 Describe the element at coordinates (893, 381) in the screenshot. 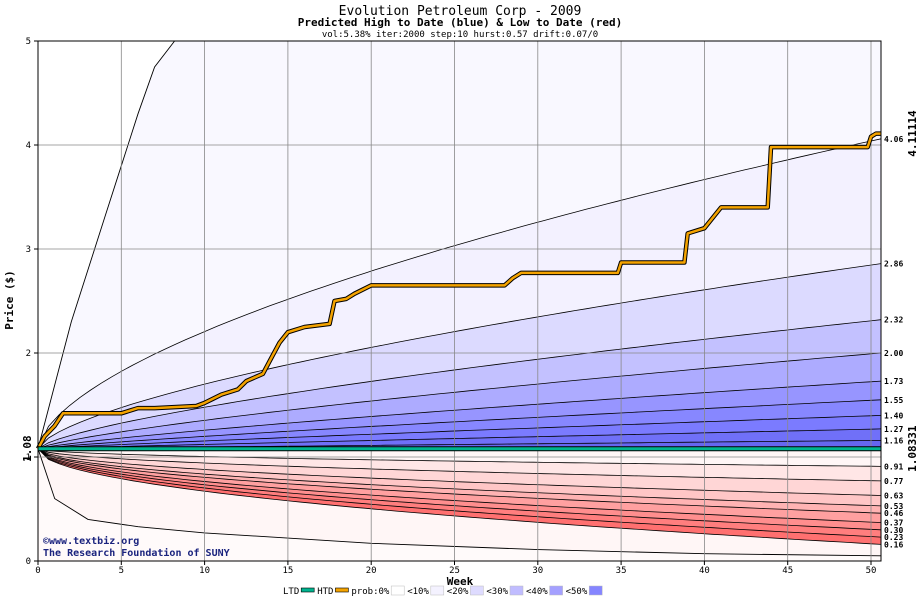

I see `band-label-high-4: 1.73` at that location.